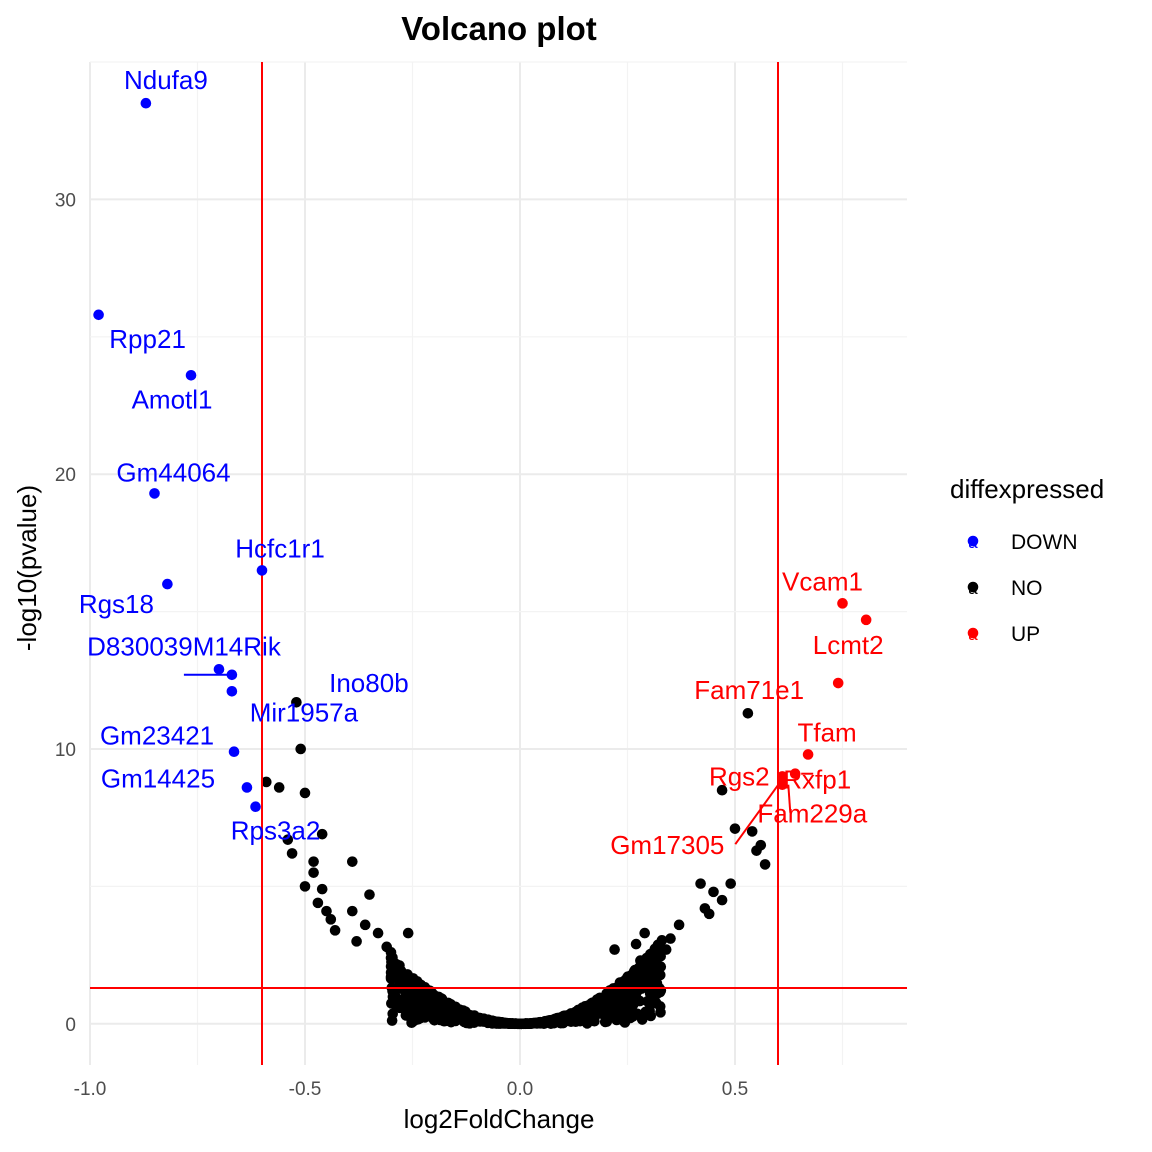 This screenshot has width=1152, height=1152. Describe the element at coordinates (276, 831) in the screenshot. I see `gene-label: Rps3a2` at that location.